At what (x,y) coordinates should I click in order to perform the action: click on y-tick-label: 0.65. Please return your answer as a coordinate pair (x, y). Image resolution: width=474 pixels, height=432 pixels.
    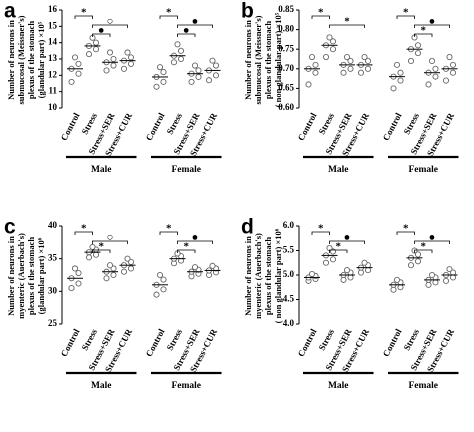
    Looking at the image, I should click on (286, 87).